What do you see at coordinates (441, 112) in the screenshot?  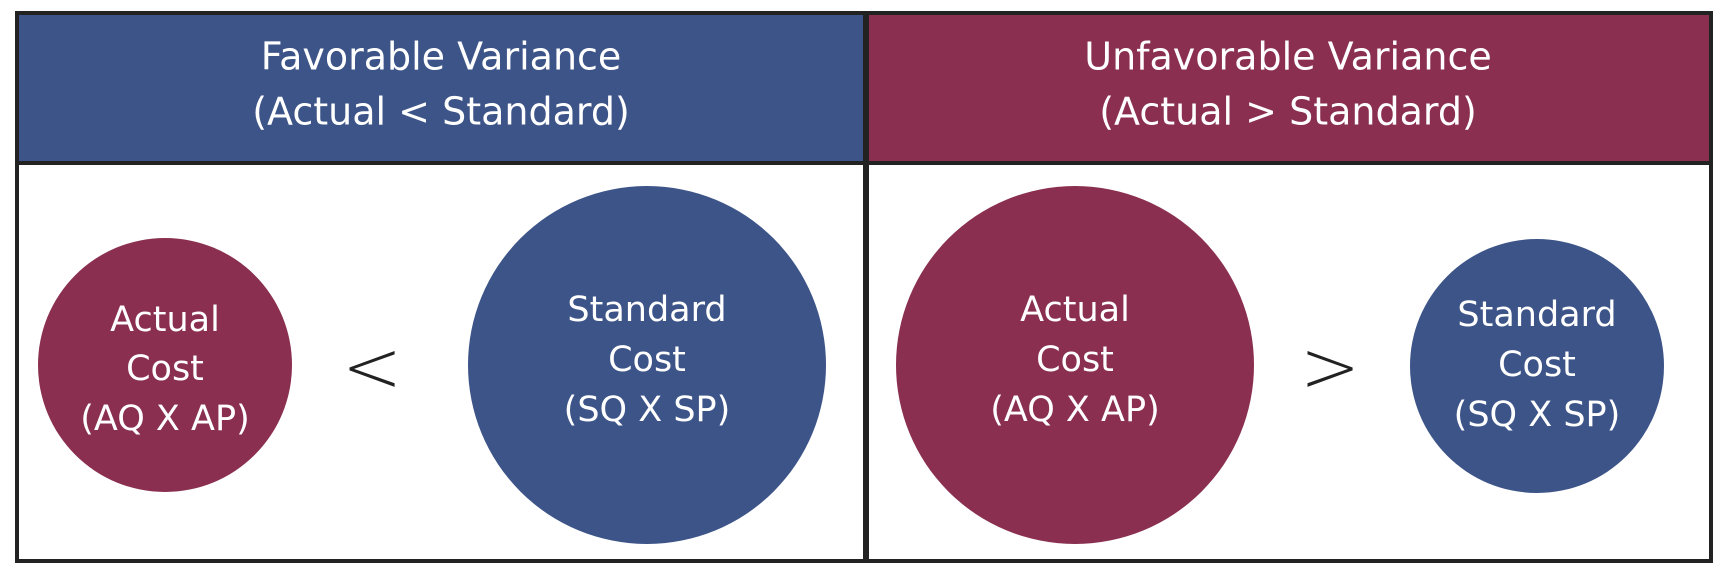 I see `panel-subtitle: (Actual < Standard)` at bounding box center [441, 112].